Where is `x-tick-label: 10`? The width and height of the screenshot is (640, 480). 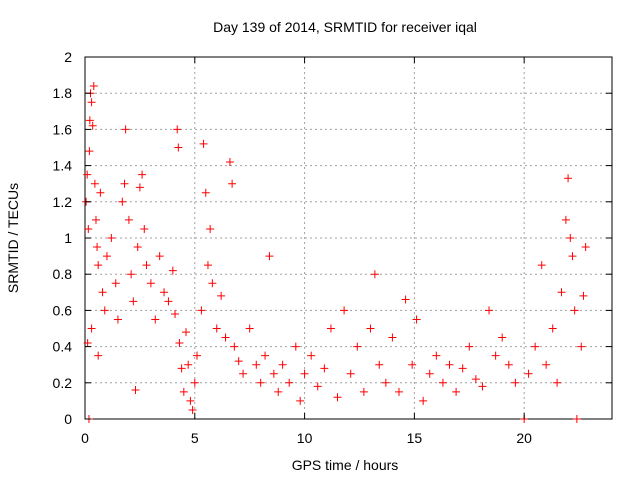 x-tick-label: 10 is located at coordinates (305, 438).